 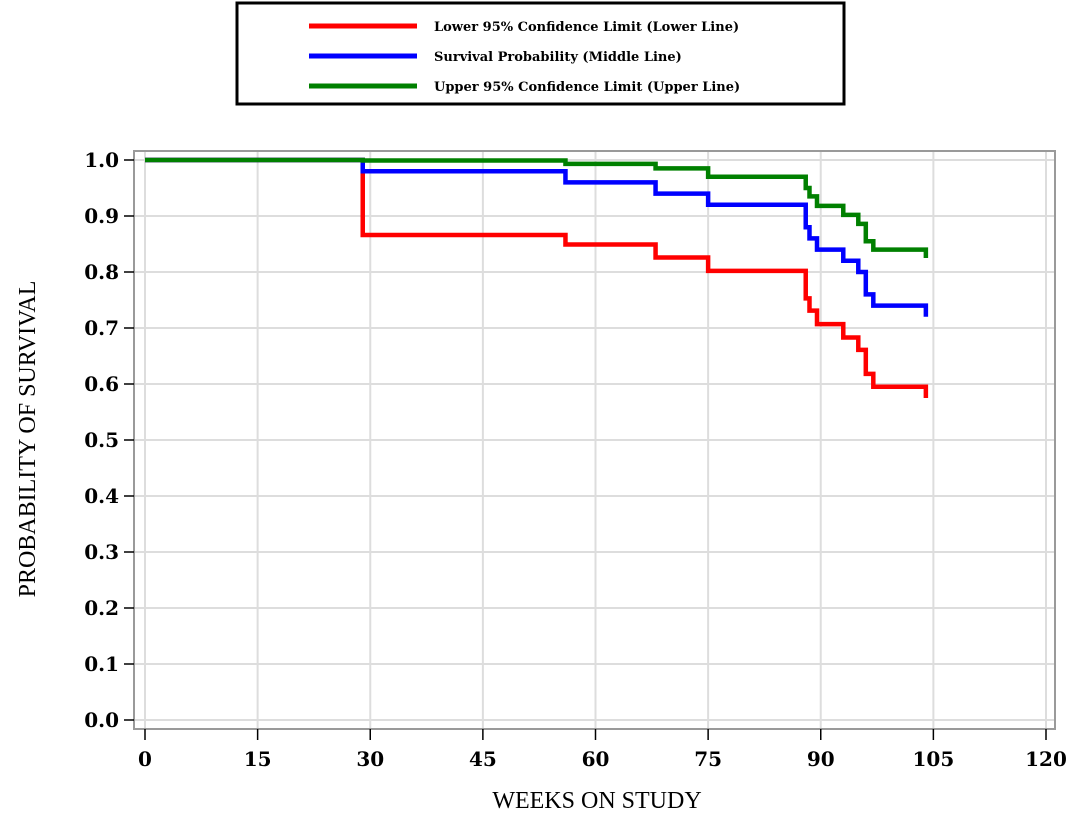 I want to click on x-tick-label: 120, so click(x=1046, y=759).